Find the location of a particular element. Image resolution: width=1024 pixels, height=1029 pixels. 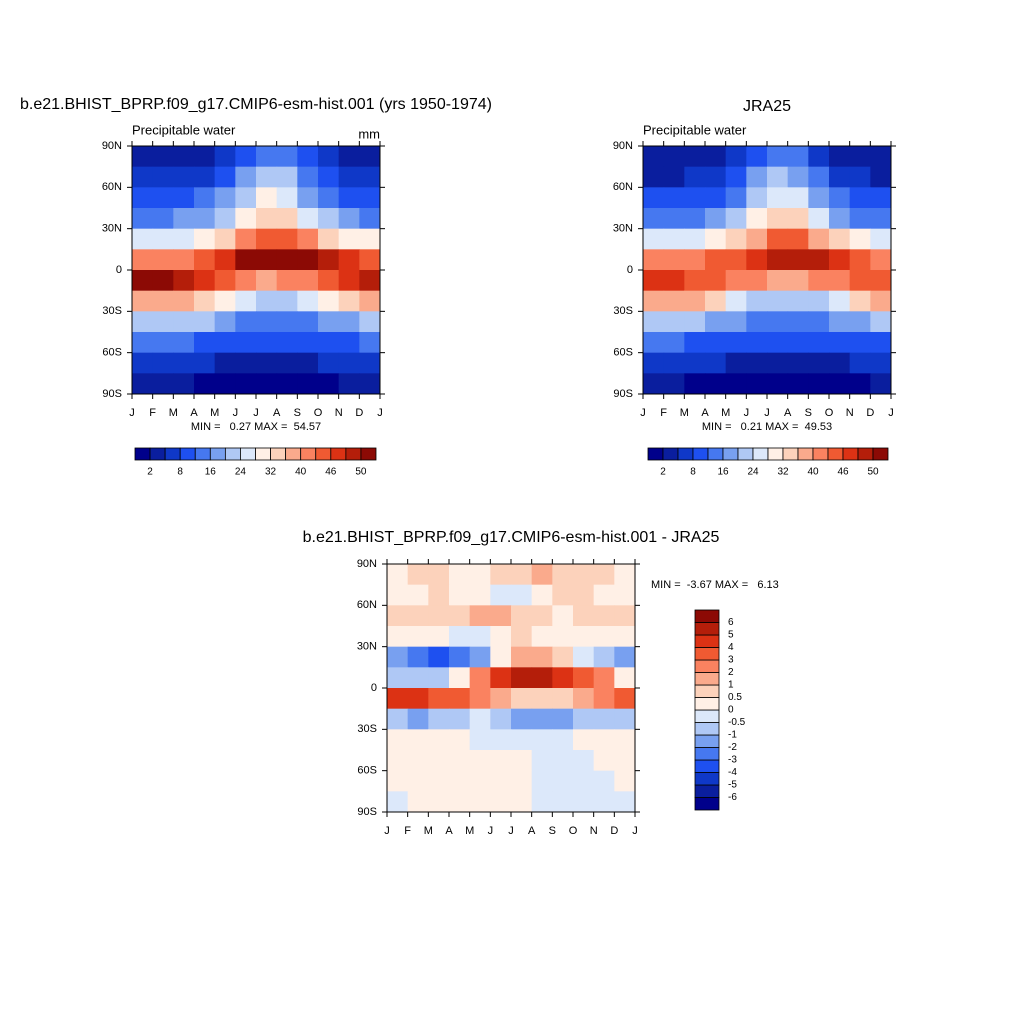

colorbar-label: 46 is located at coordinates (843, 472).